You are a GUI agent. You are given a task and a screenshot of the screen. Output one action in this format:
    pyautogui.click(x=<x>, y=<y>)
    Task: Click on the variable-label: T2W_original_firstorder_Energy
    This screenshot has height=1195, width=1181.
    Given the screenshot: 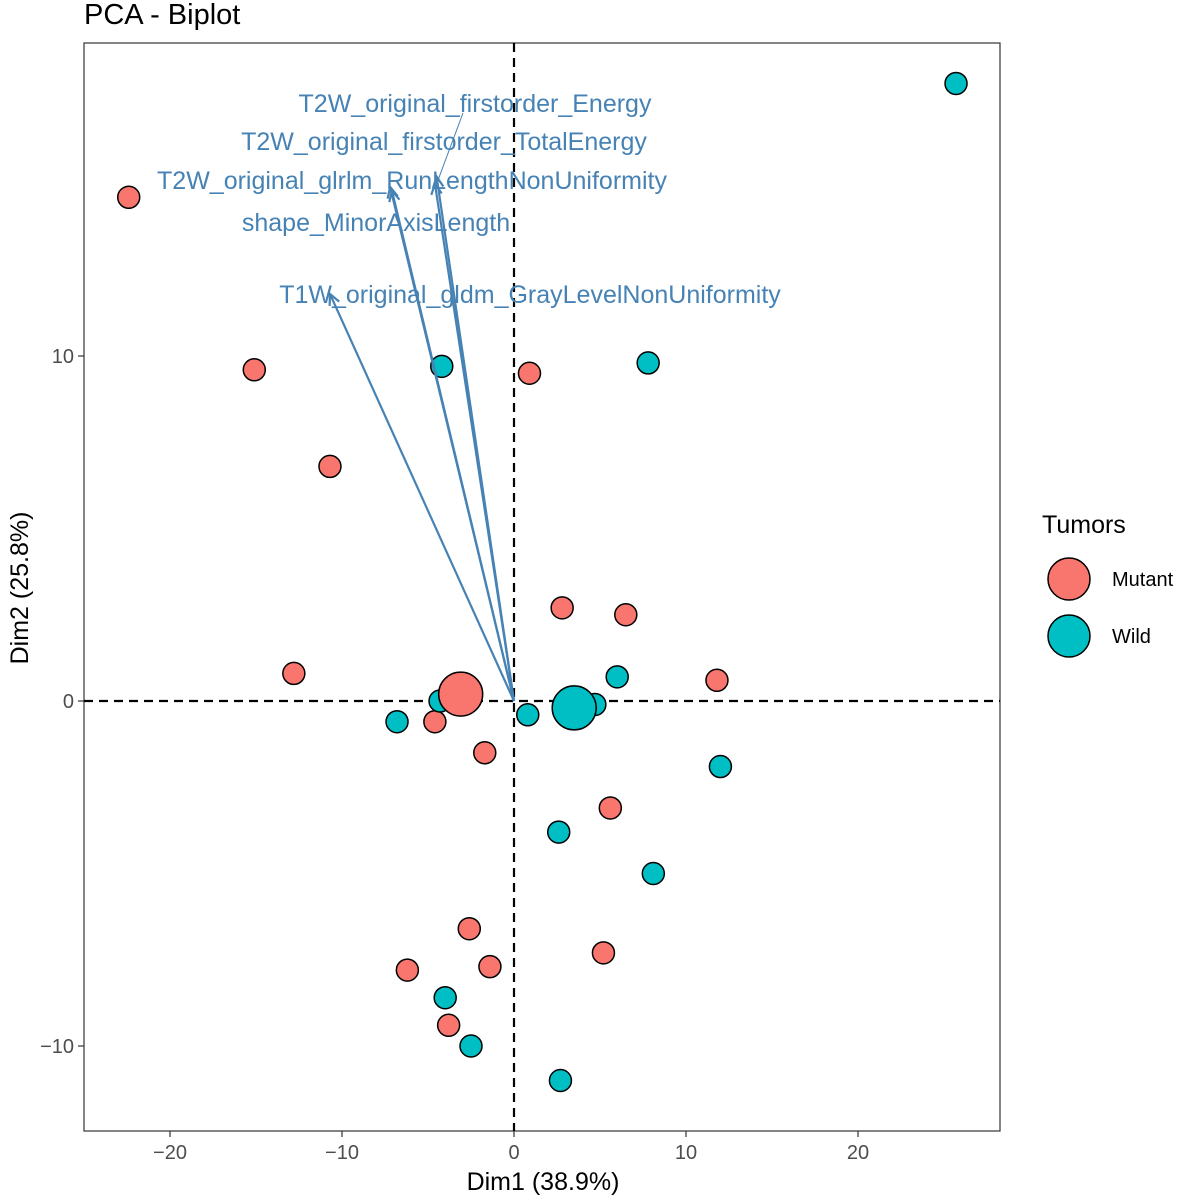 What is the action you would take?
    pyautogui.click(x=475, y=104)
    